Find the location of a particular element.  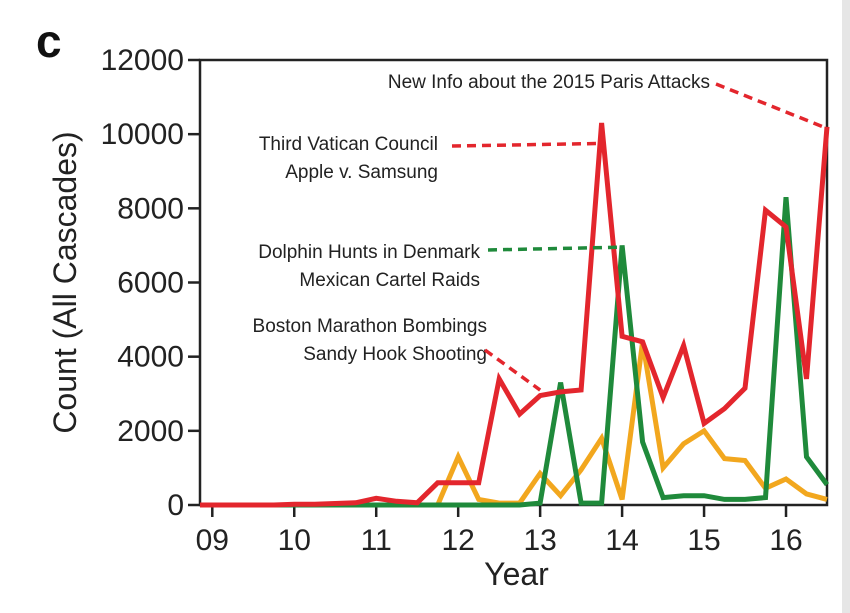

x-tick-label: 09 is located at coordinates (212, 540).